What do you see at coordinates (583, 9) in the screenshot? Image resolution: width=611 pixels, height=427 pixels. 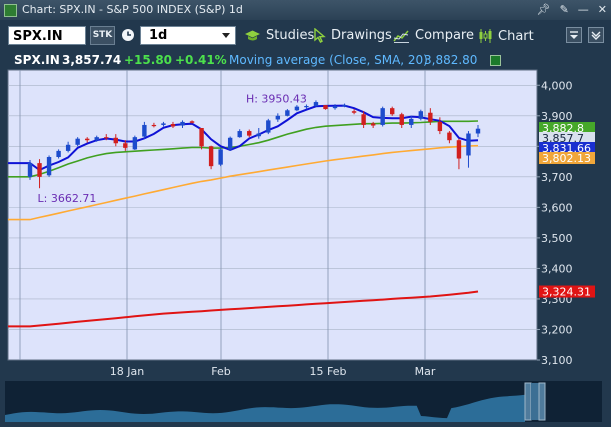 I see `minimize-icon: —` at bounding box center [583, 9].